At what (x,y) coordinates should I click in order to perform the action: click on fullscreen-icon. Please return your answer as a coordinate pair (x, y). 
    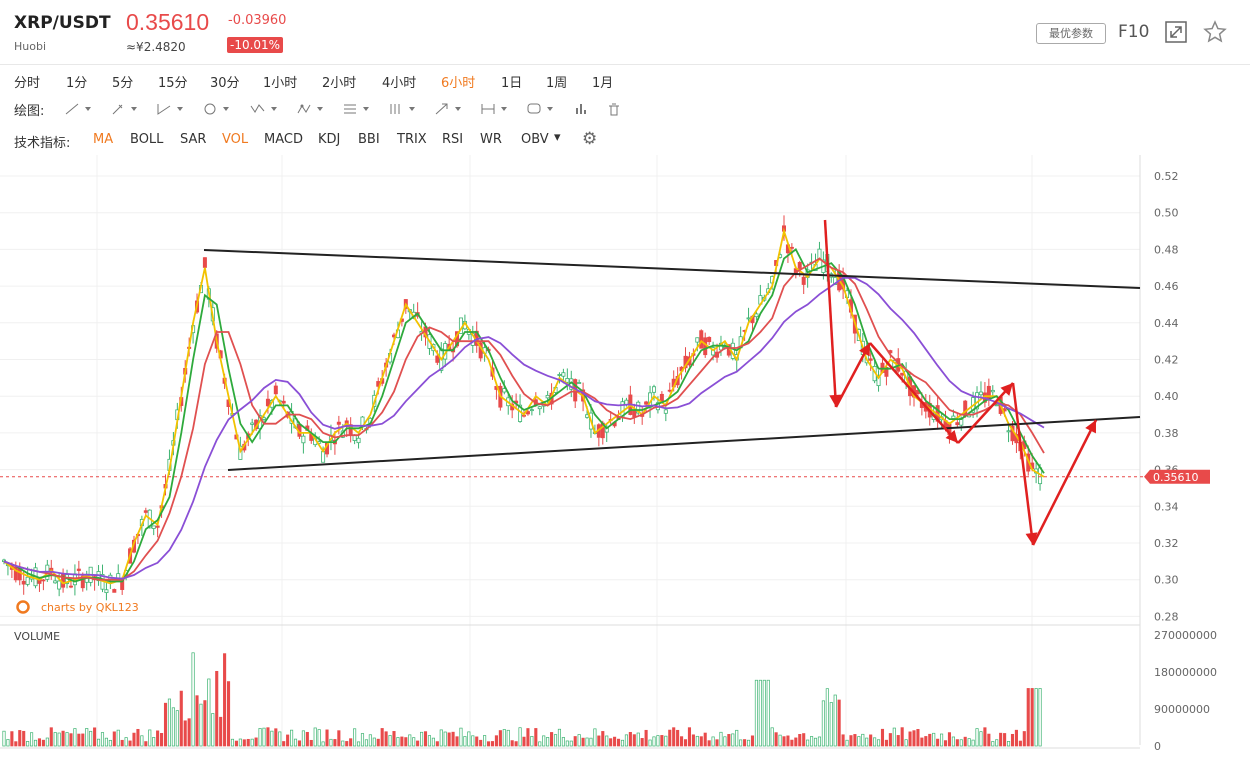
    Looking at the image, I should click on (1176, 32).